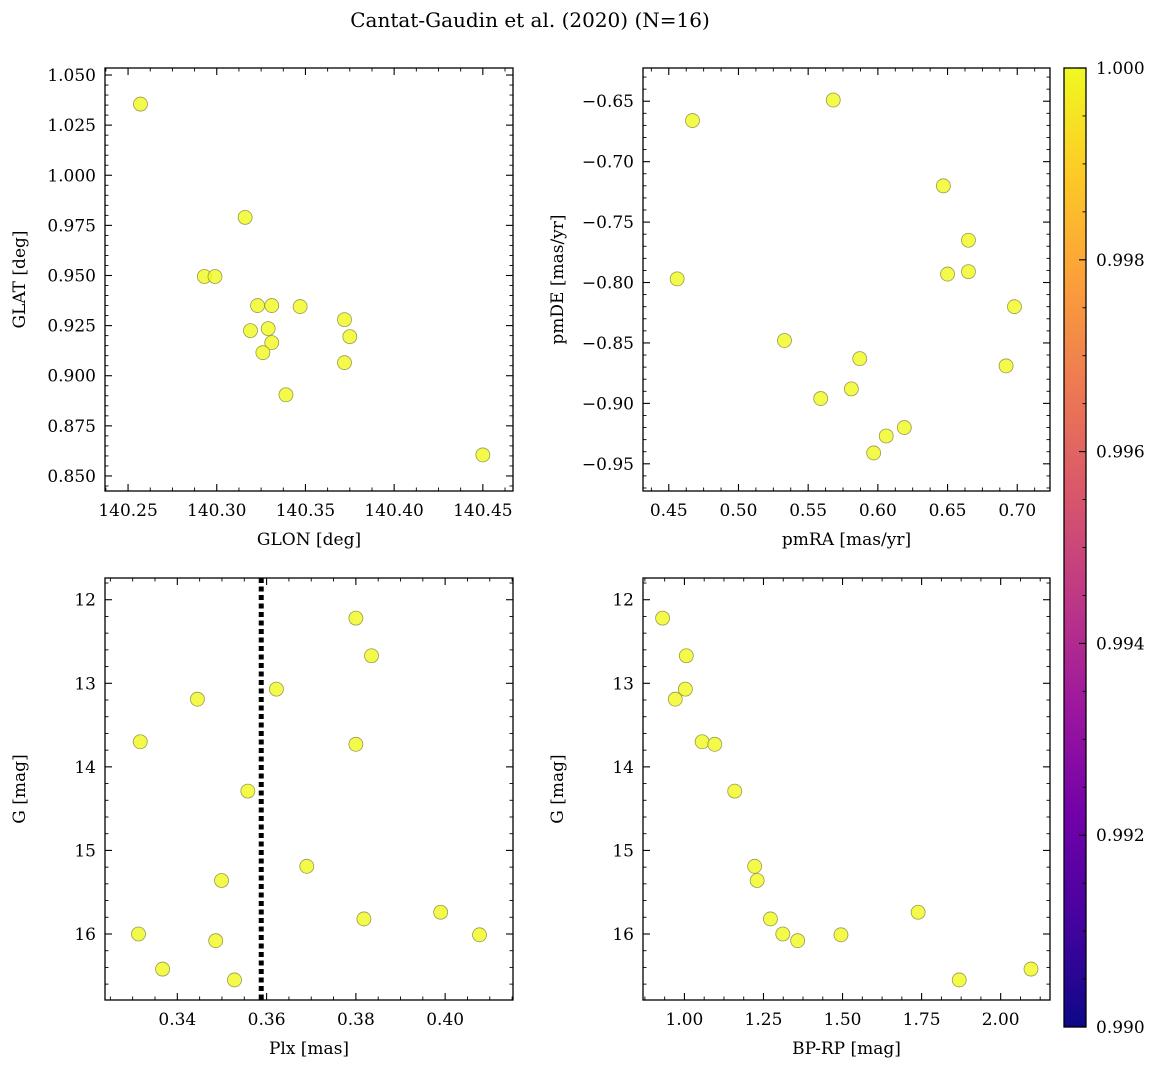  Describe the element at coordinates (530, 20) in the screenshot. I see `figure-title: Cantat-Gaudin et al. (2020) (N=16)` at that location.